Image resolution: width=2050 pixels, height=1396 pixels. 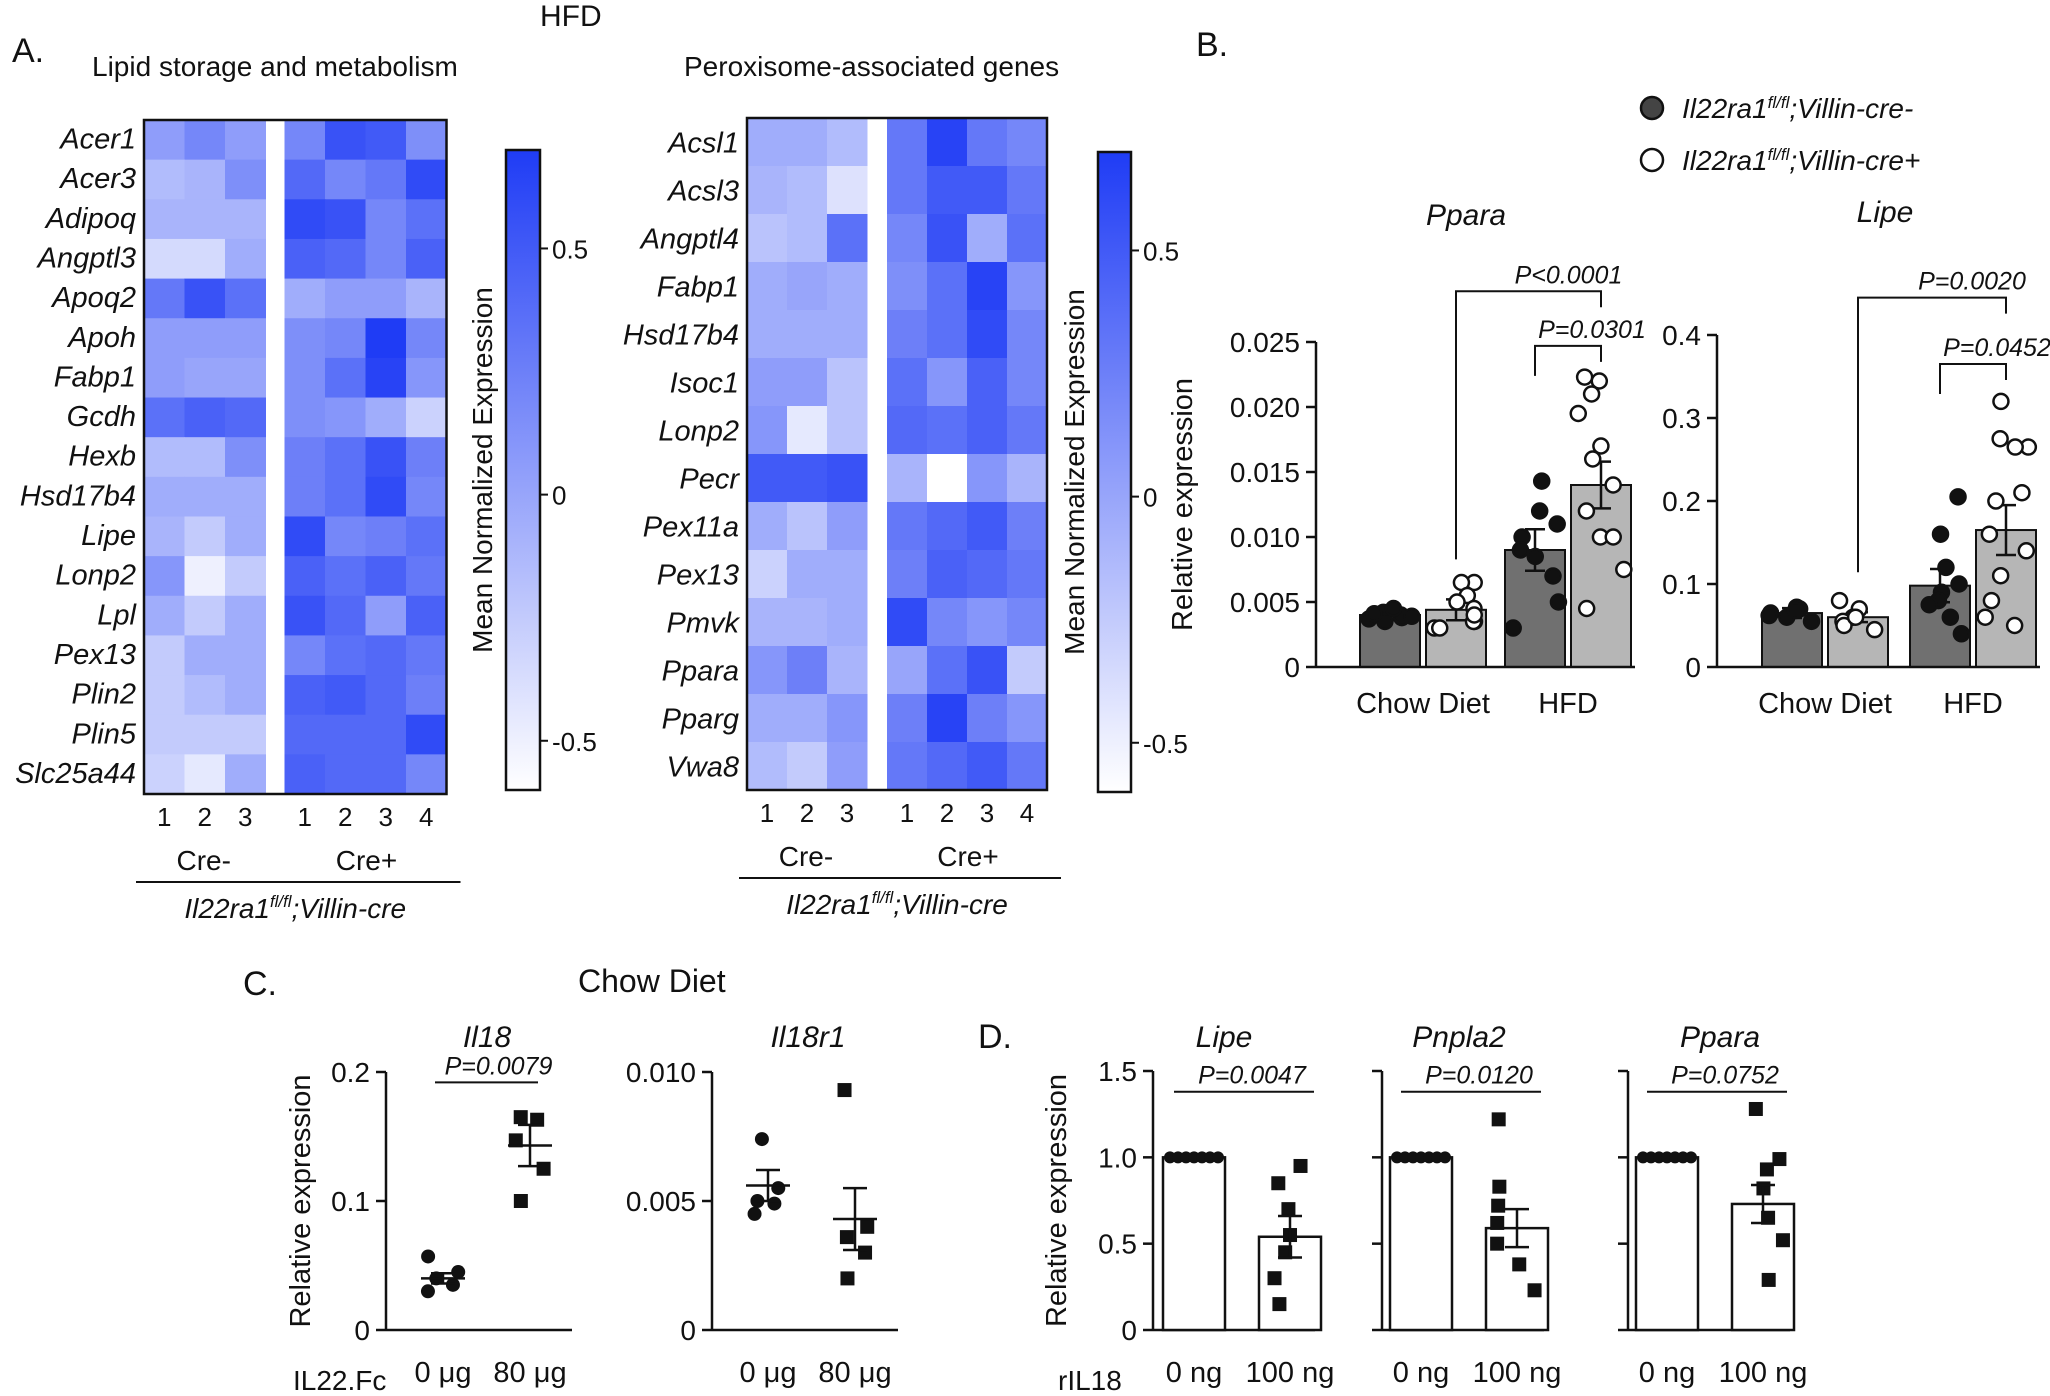 What do you see at coordinates (1779, 154) in the screenshot?
I see `legend-sup: fl/fl` at bounding box center [1779, 154].